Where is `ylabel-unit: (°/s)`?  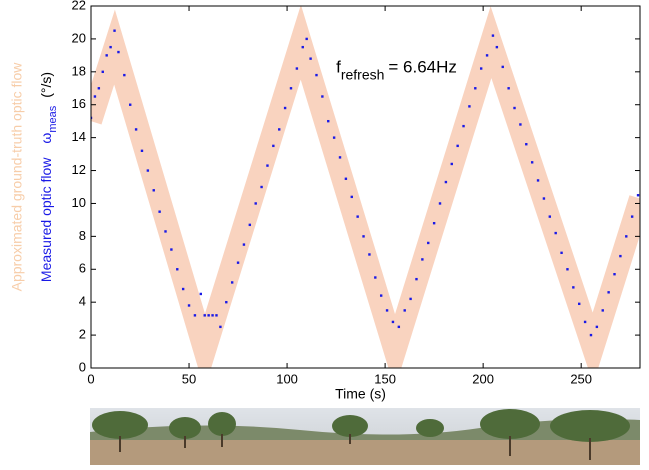 ylabel-unit: (°/s) is located at coordinates (46, 85).